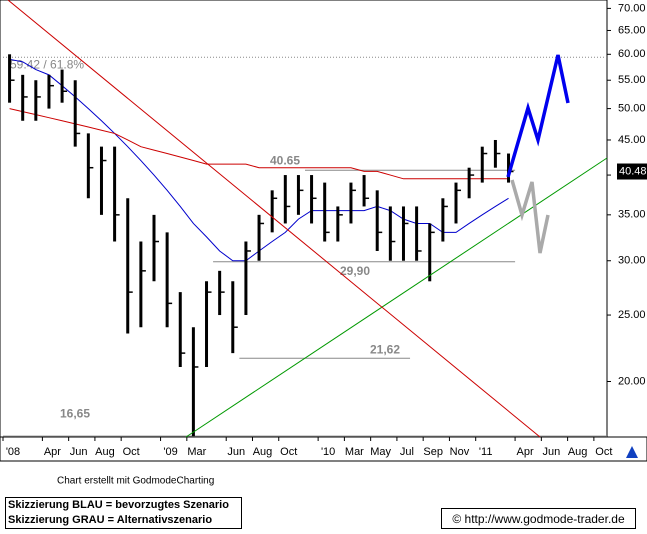  What do you see at coordinates (385, 349) in the screenshot?
I see `level-label: 21,62` at bounding box center [385, 349].